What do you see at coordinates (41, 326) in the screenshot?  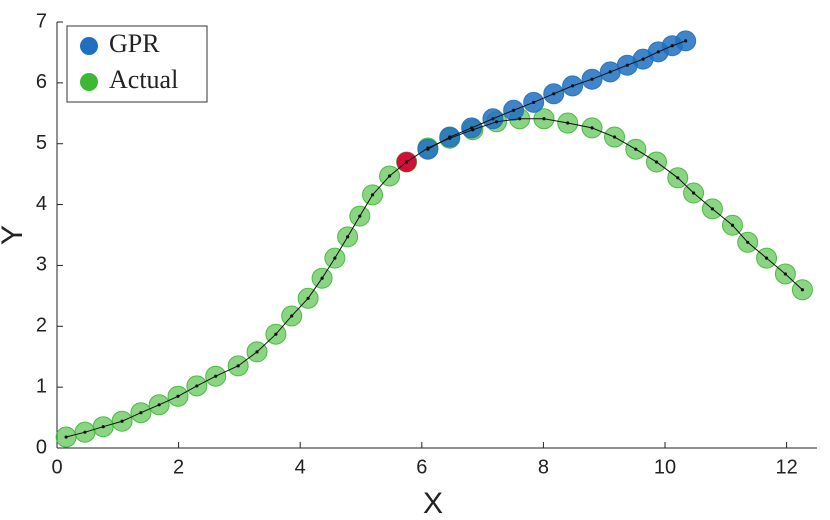 I see `y-tick-label: 2` at bounding box center [41, 326].